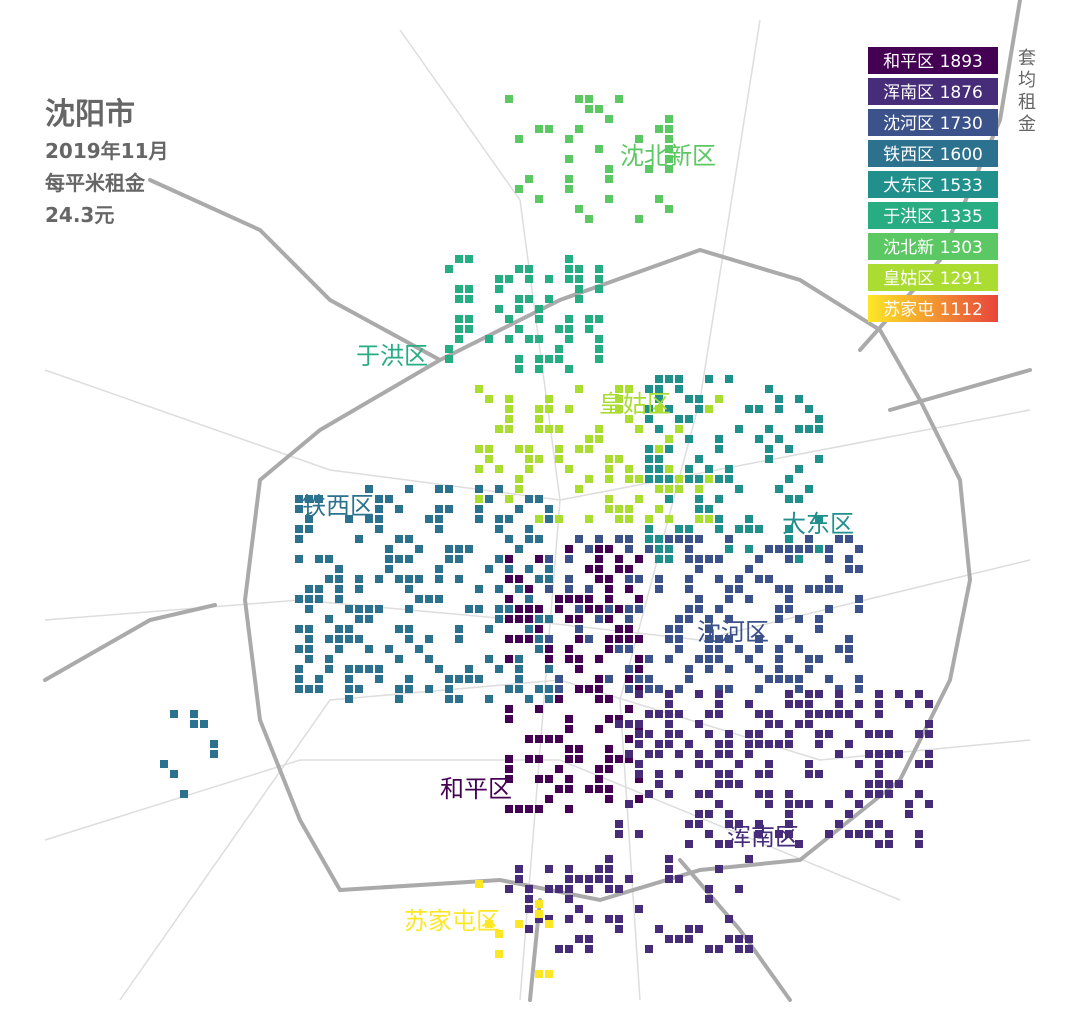 The image size is (1080, 1012). Describe the element at coordinates (392, 356) in the screenshot. I see `district-label: 于洪区` at that location.